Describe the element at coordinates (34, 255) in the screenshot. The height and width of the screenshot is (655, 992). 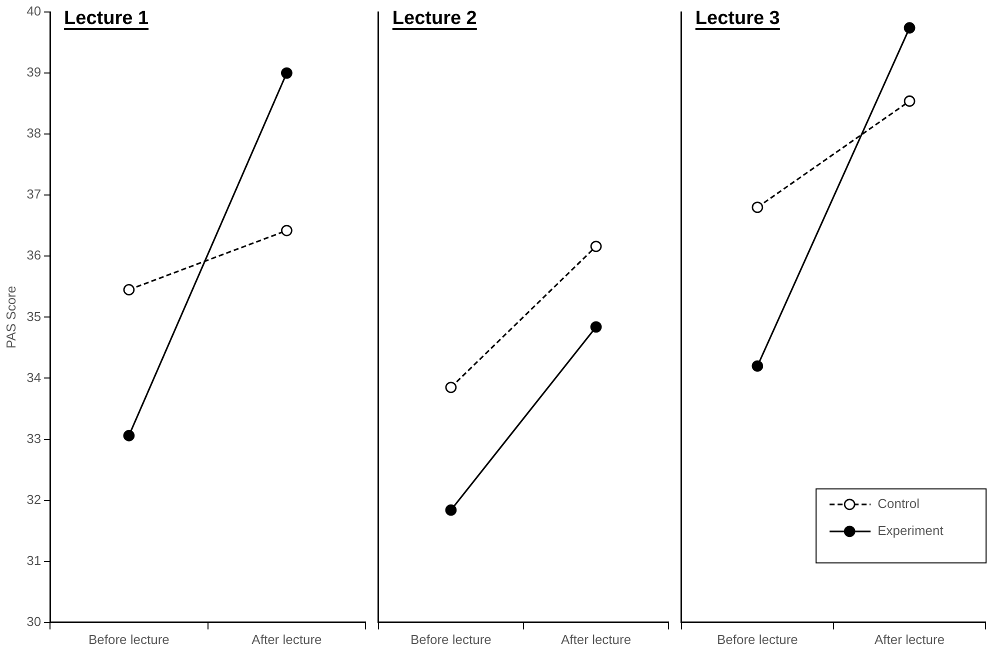
I see `y-tick-label: 36` at that location.